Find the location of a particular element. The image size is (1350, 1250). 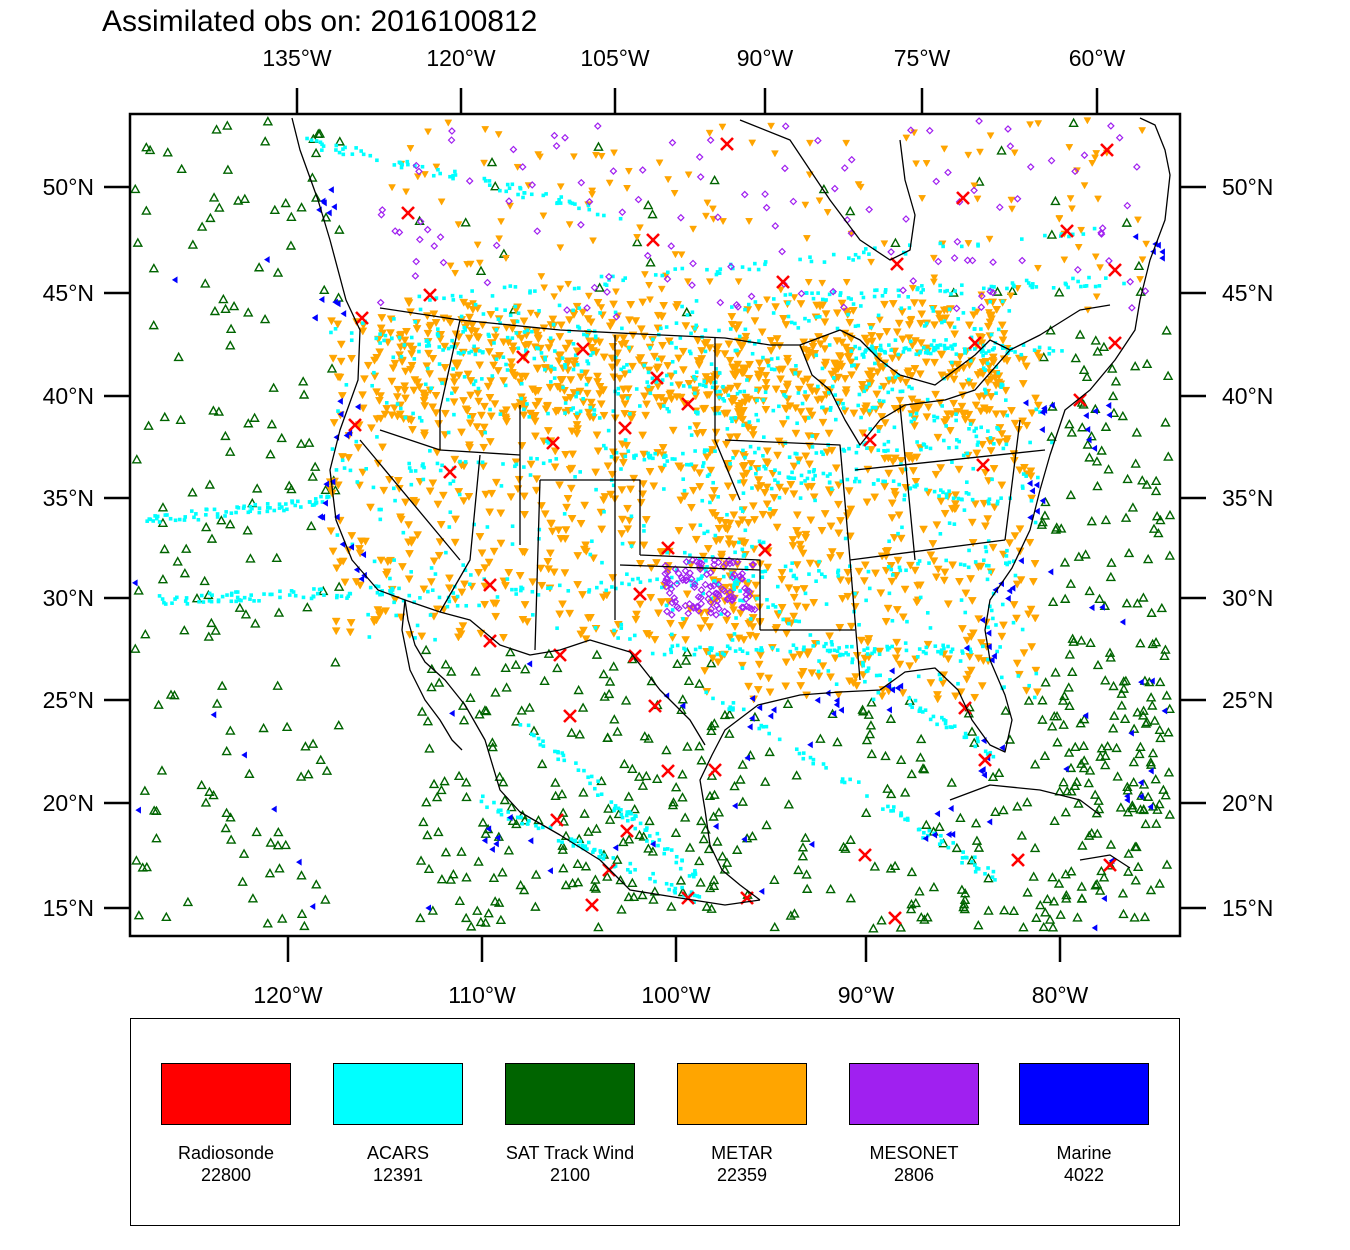

left-lat-label: 20°N is located at coordinates (68, 803).